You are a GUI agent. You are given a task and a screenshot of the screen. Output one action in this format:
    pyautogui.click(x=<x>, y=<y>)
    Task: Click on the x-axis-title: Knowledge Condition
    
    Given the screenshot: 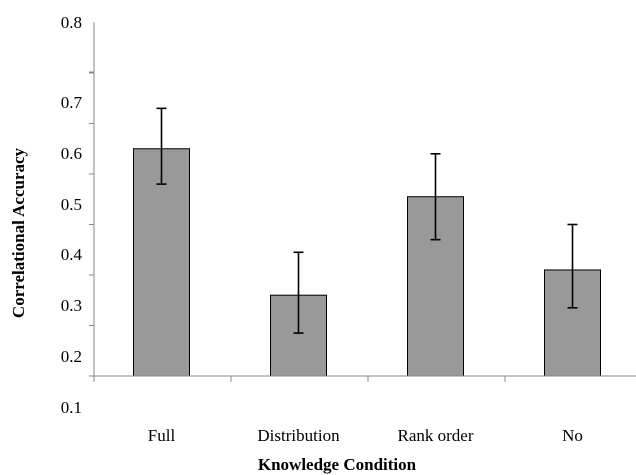 What is the action you would take?
    pyautogui.click(x=337, y=464)
    